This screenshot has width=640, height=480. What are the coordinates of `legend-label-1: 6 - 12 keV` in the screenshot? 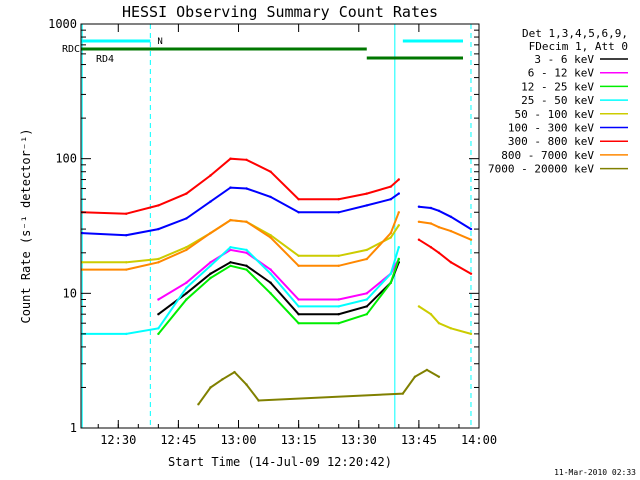 It's located at (561, 73).